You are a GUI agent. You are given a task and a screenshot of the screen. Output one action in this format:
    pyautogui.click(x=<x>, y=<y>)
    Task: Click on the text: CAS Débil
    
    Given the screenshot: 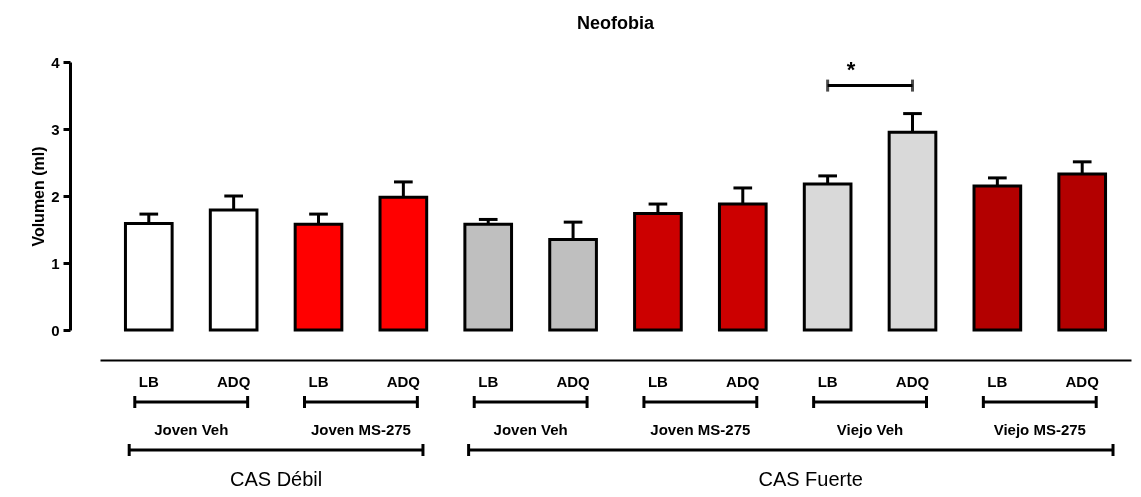 What is the action you would take?
    pyautogui.click(x=276, y=479)
    